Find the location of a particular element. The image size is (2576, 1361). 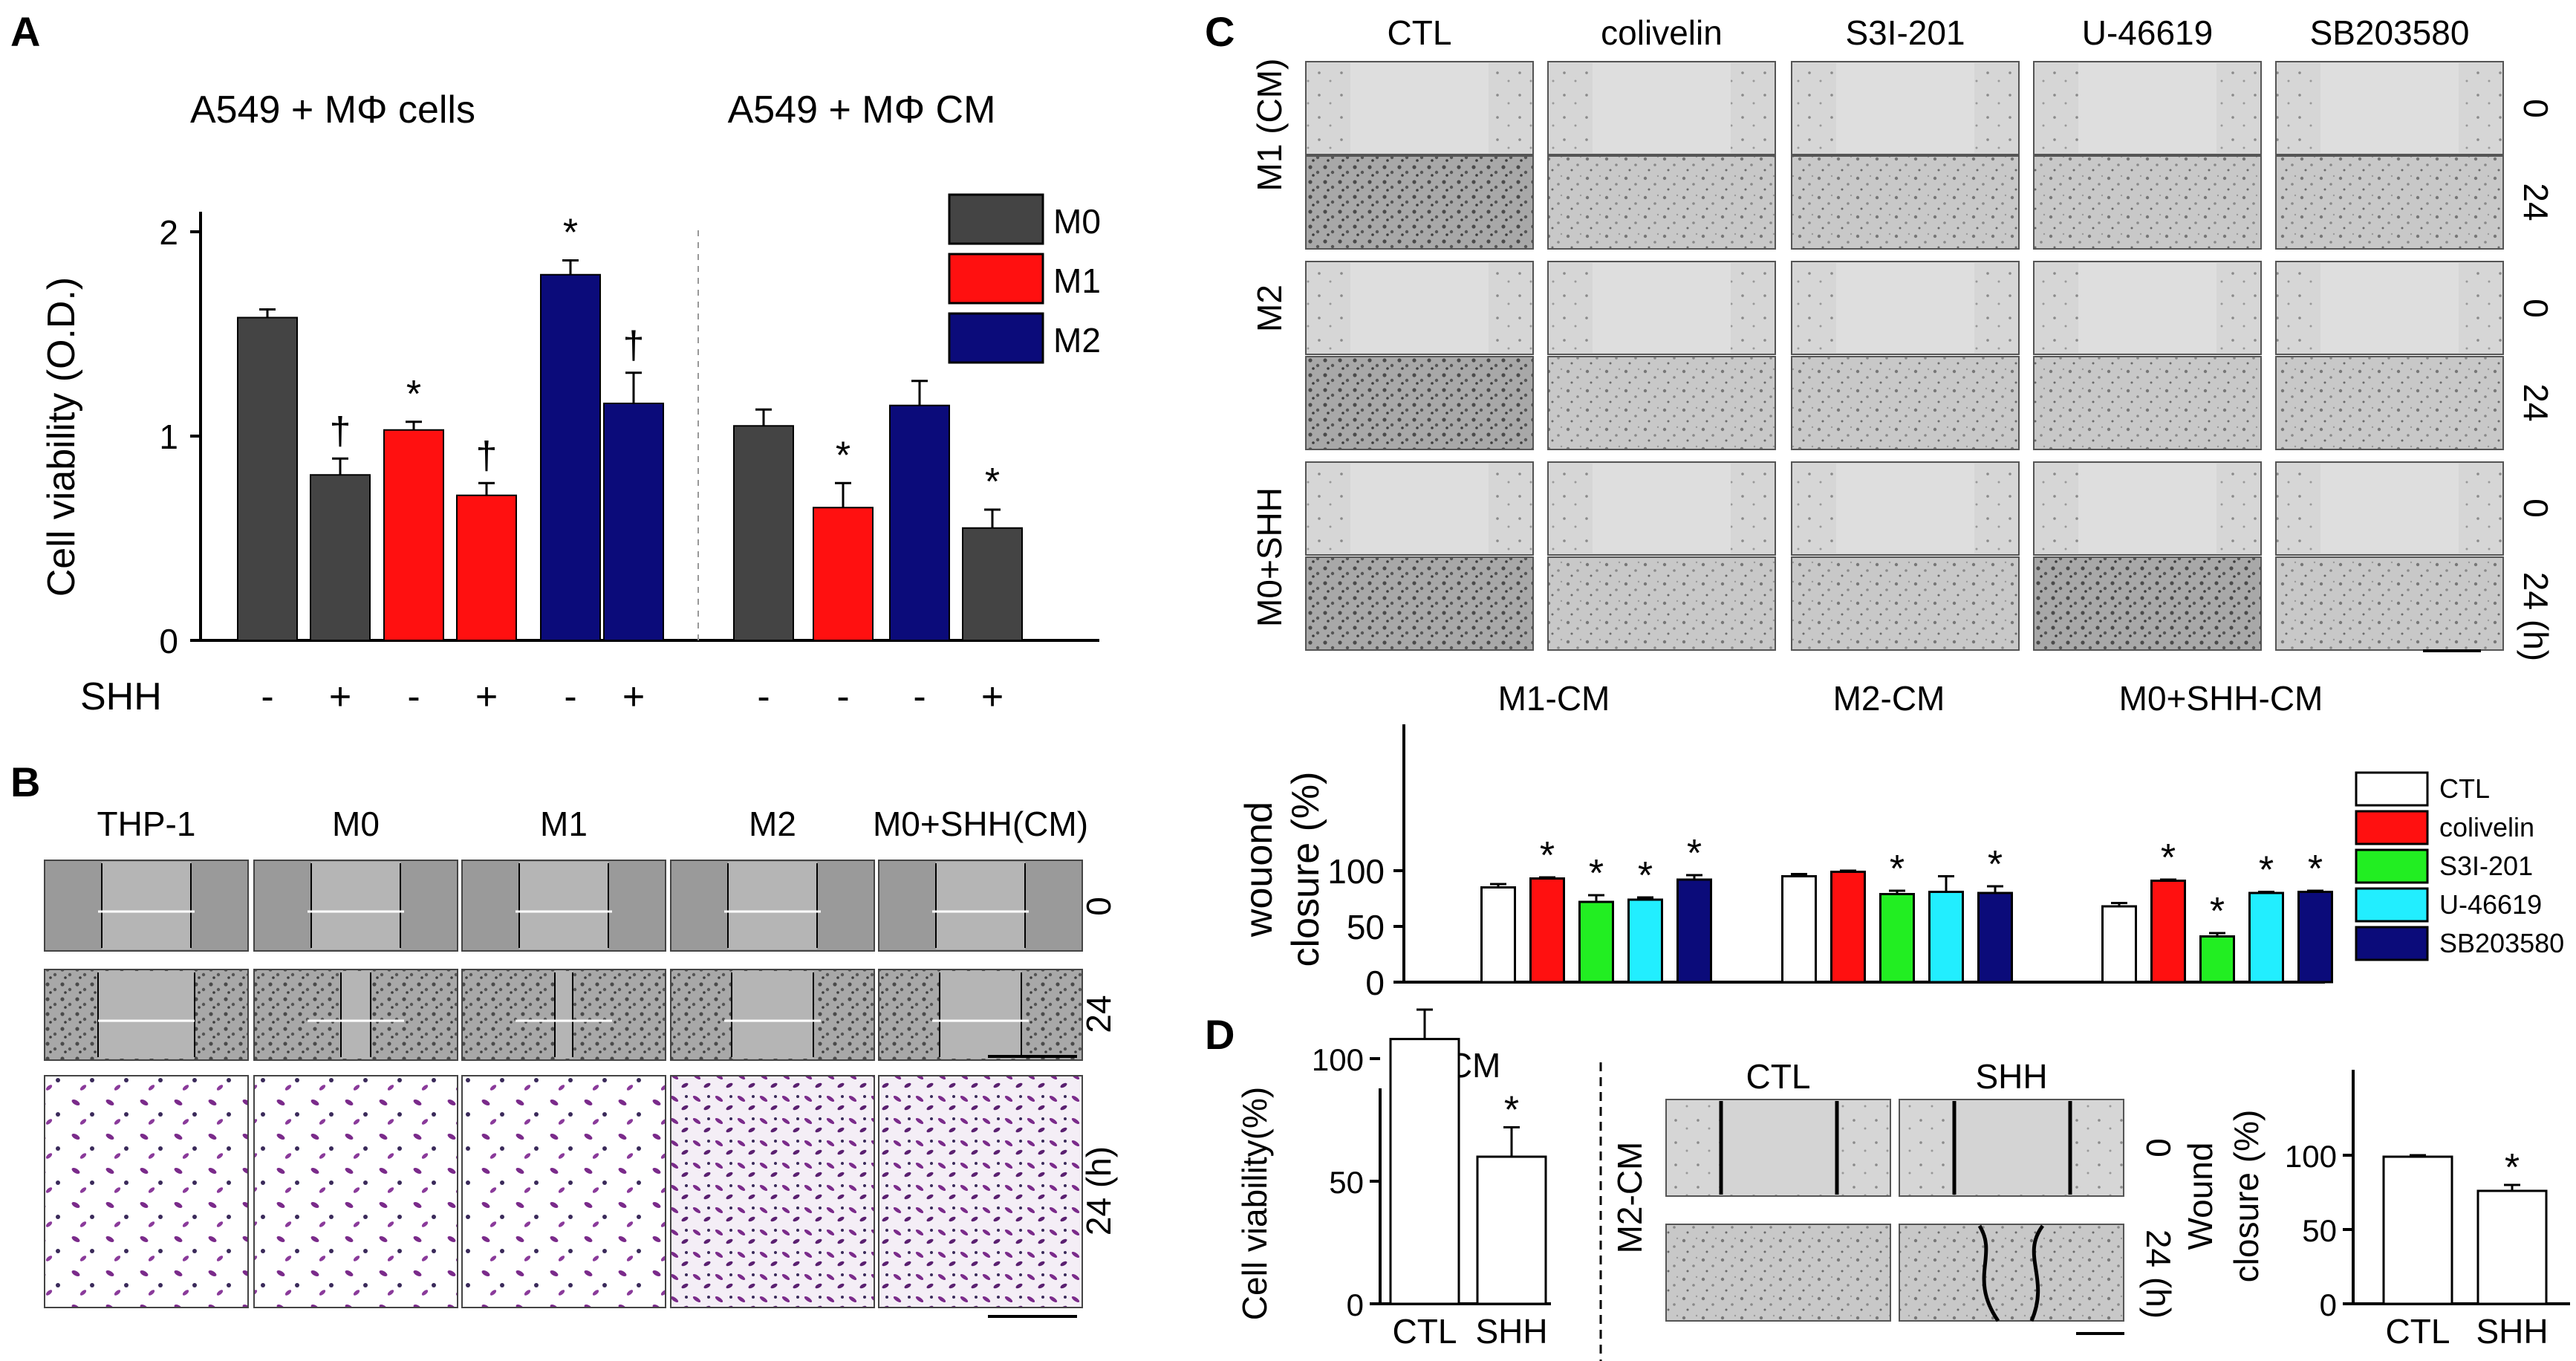

d-image-column-title: CTL is located at coordinates (1778, 1076).